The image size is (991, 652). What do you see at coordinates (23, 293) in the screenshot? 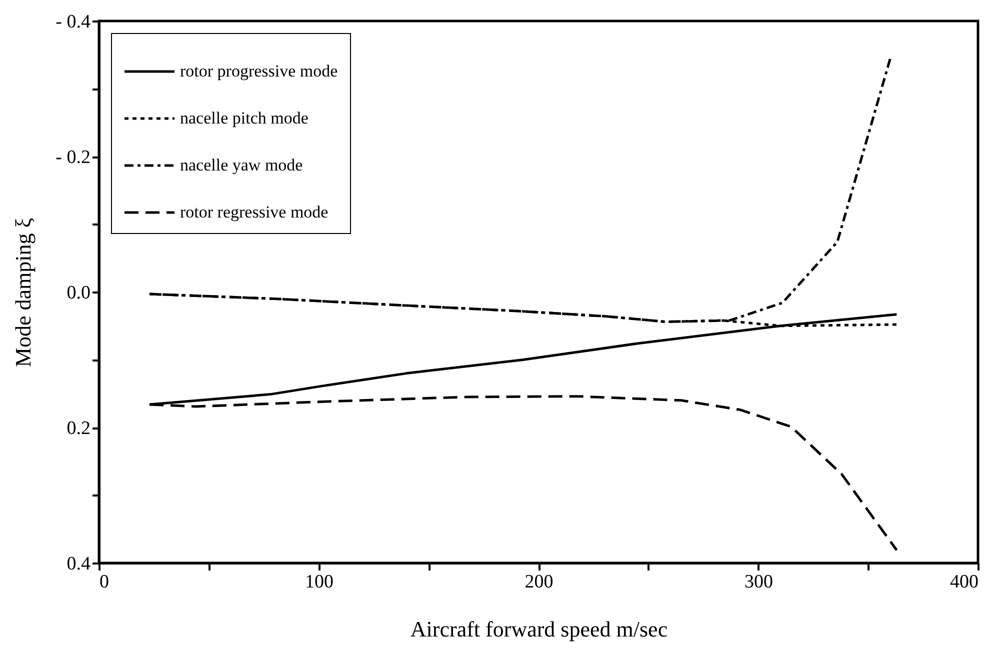
I see `y-axis-title: Mode damping ξ` at bounding box center [23, 293].